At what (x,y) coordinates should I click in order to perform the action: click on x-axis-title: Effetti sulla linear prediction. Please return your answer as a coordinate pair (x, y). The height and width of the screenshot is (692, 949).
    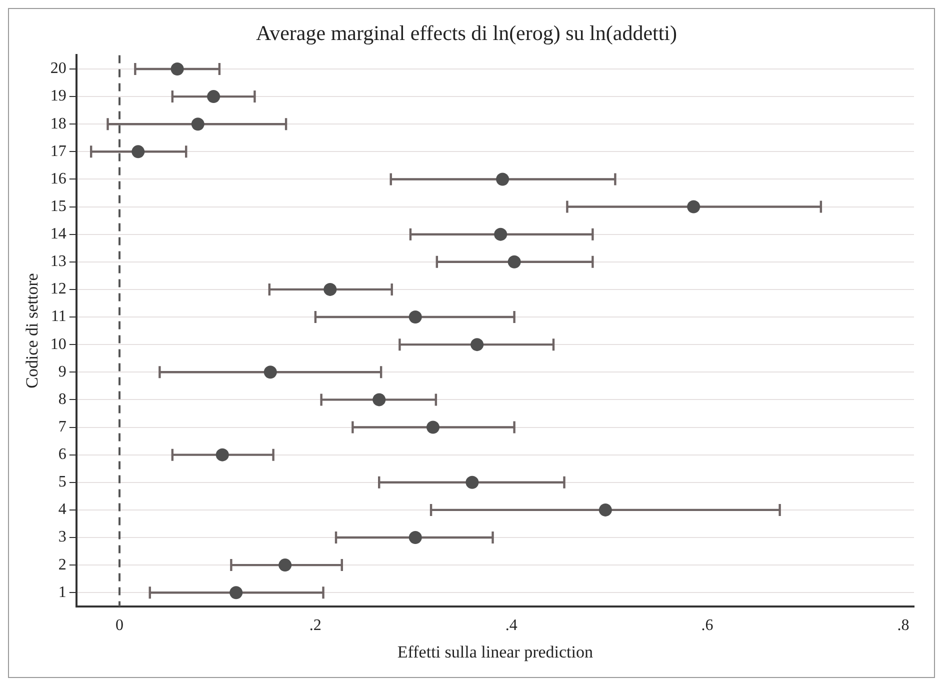
    Looking at the image, I should click on (495, 652).